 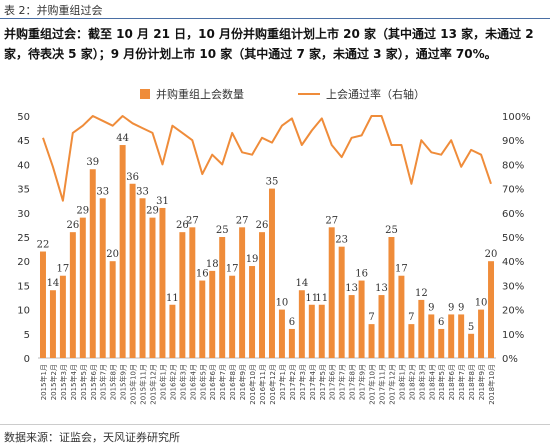 What do you see at coordinates (92, 162) in the screenshot?
I see `bar-value-label: 39` at bounding box center [92, 162].